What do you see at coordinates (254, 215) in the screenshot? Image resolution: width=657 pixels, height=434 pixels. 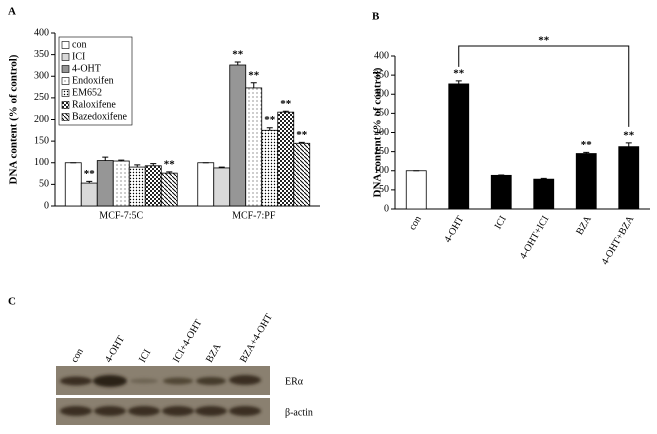 I see `x-tick-label: MCF-7:PF` at bounding box center [254, 215].